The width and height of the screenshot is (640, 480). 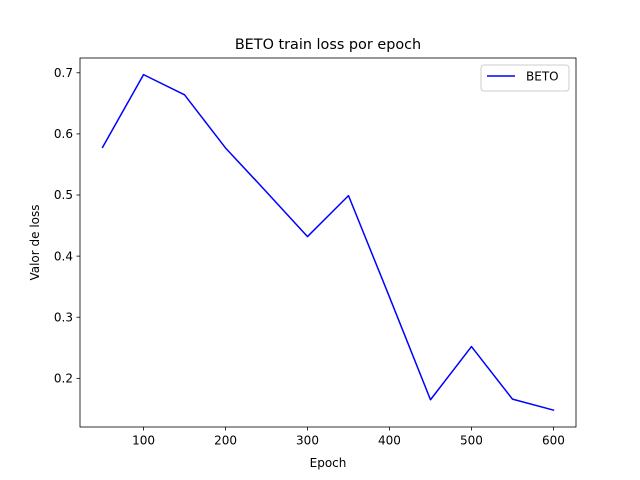 I want to click on y-axis-label: Valor de loss, so click(x=35, y=242).